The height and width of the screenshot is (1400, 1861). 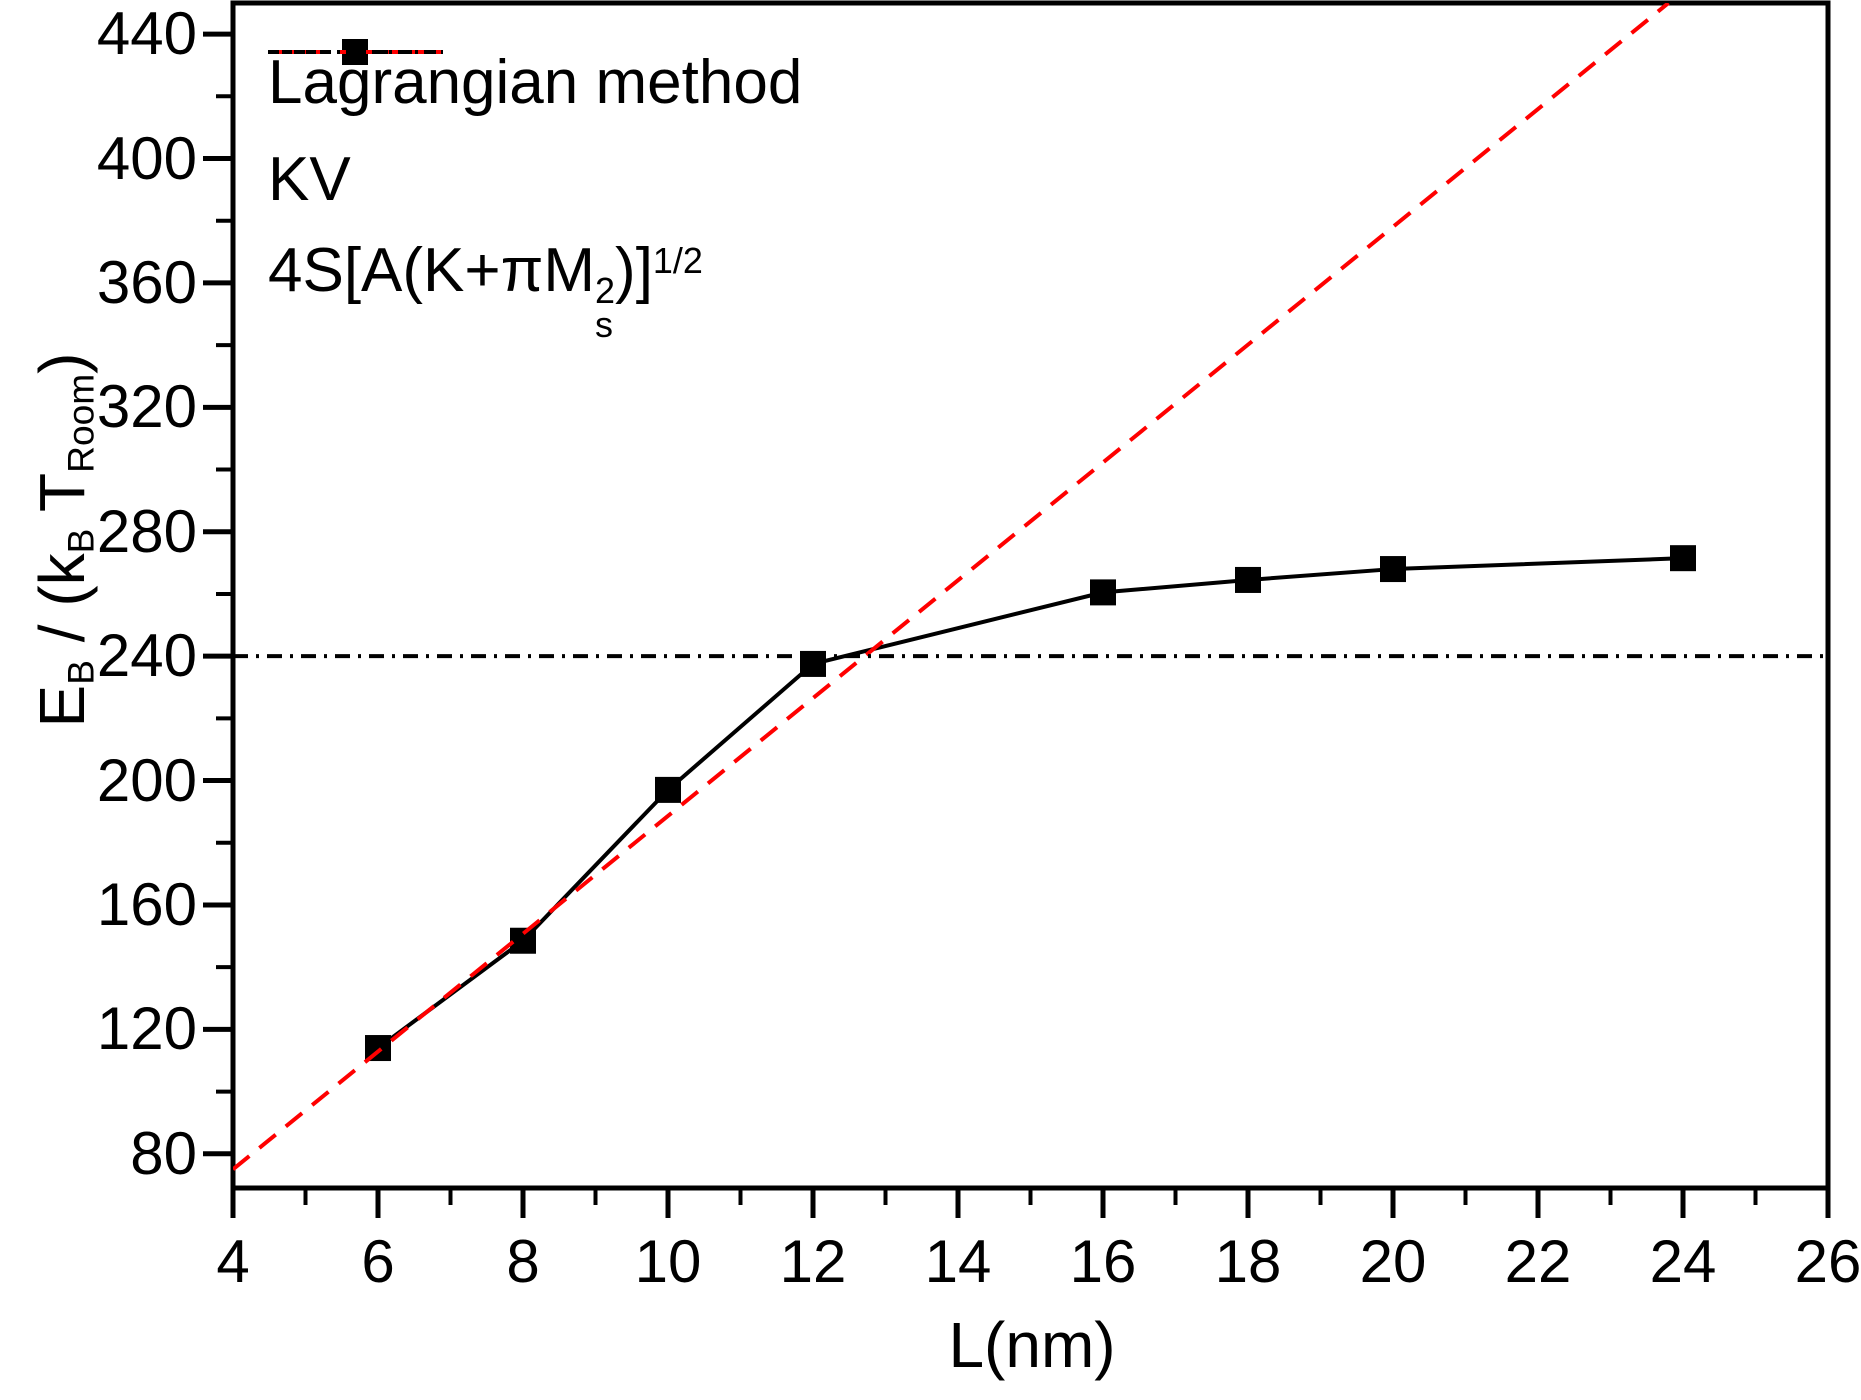 I want to click on x-tick-label: 26, so click(x=1827, y=1261).